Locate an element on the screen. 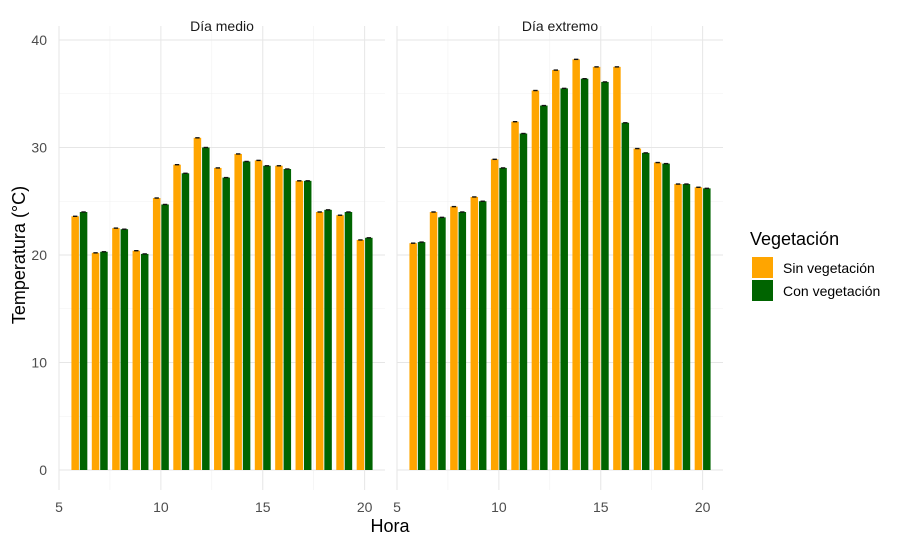 This screenshot has width=903, height=546. legend: Vegetación Sin vegetación Con vegetación is located at coordinates (815, 265).